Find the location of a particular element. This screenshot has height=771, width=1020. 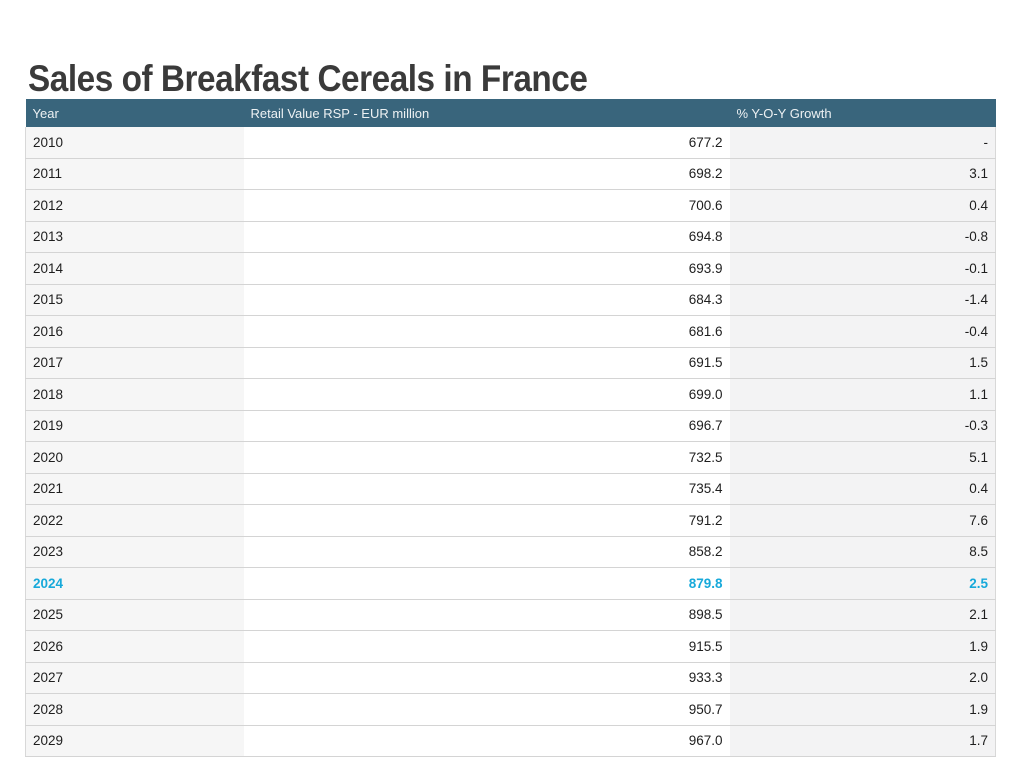

value-cell: 791.2 is located at coordinates (486, 520).